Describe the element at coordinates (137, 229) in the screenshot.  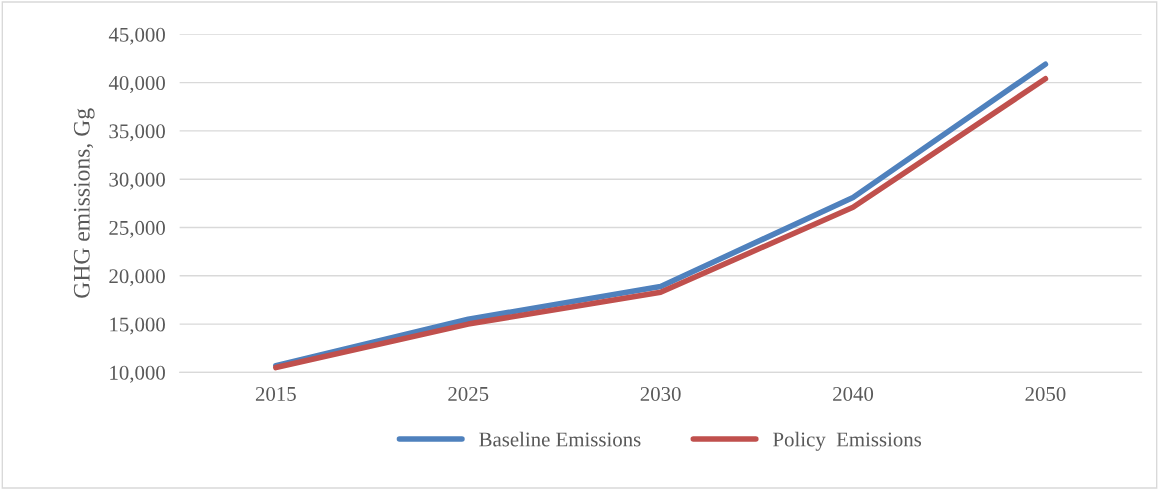
I see `y-tick-label: 25,000` at that location.